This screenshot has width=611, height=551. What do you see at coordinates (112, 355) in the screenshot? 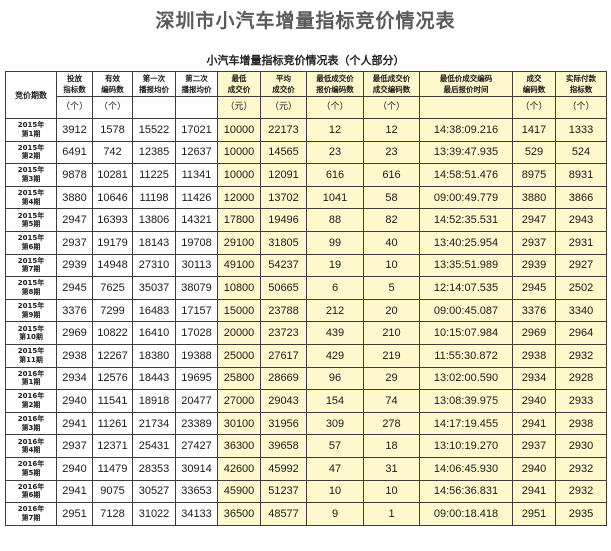
I see `cell-valid-codes: 12267` at bounding box center [112, 355].